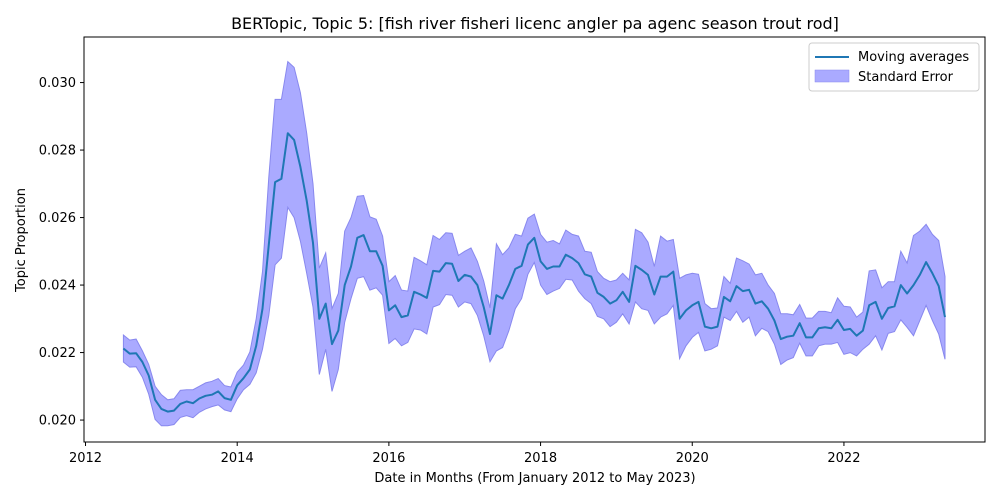 The image size is (1000, 500). What do you see at coordinates (57, 353) in the screenshot?
I see `y-tick-label: 0.022` at bounding box center [57, 353].